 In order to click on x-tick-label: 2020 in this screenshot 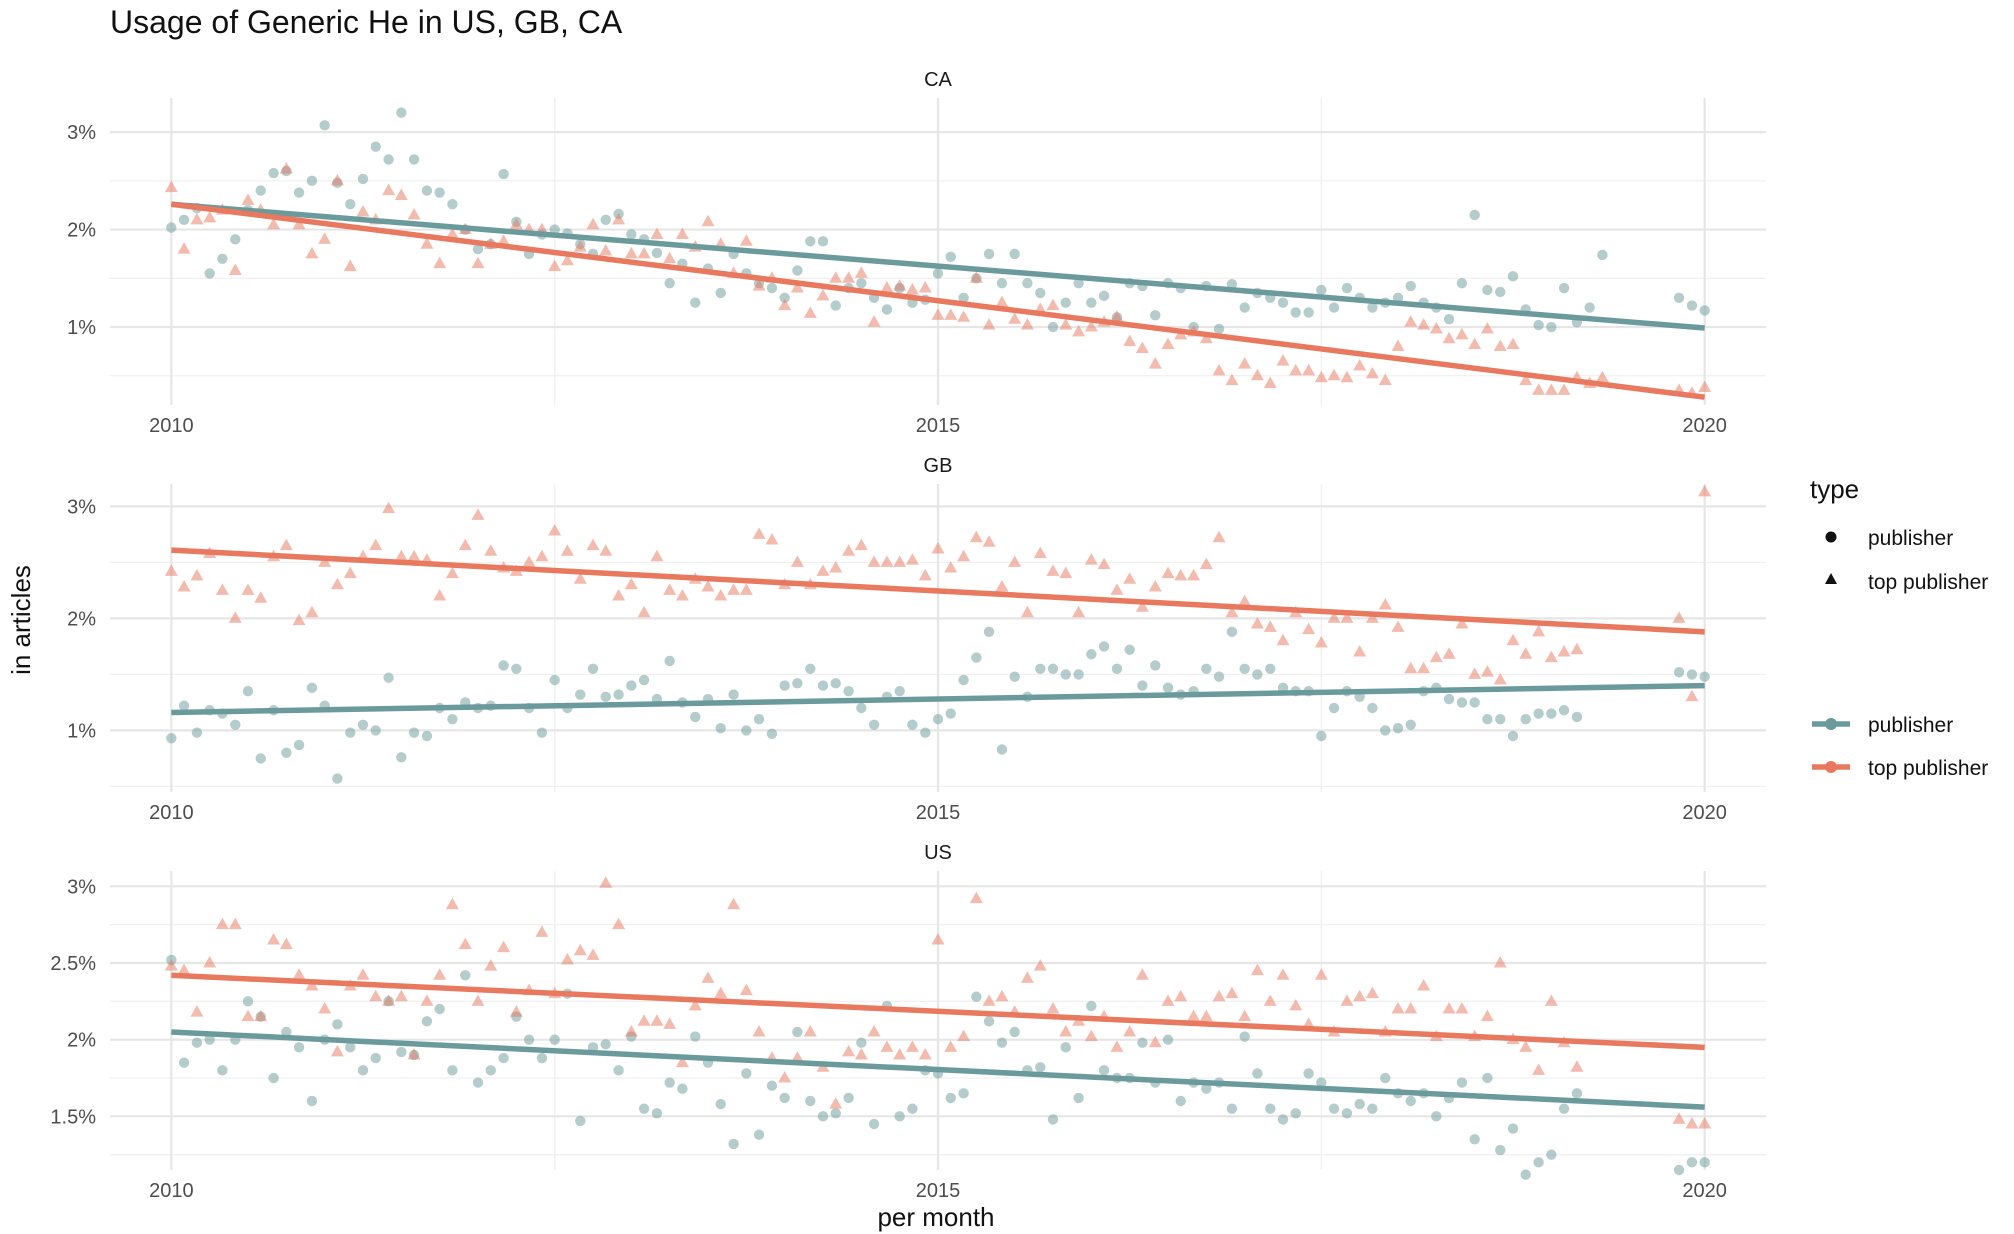, I will do `click(1704, 1191)`.